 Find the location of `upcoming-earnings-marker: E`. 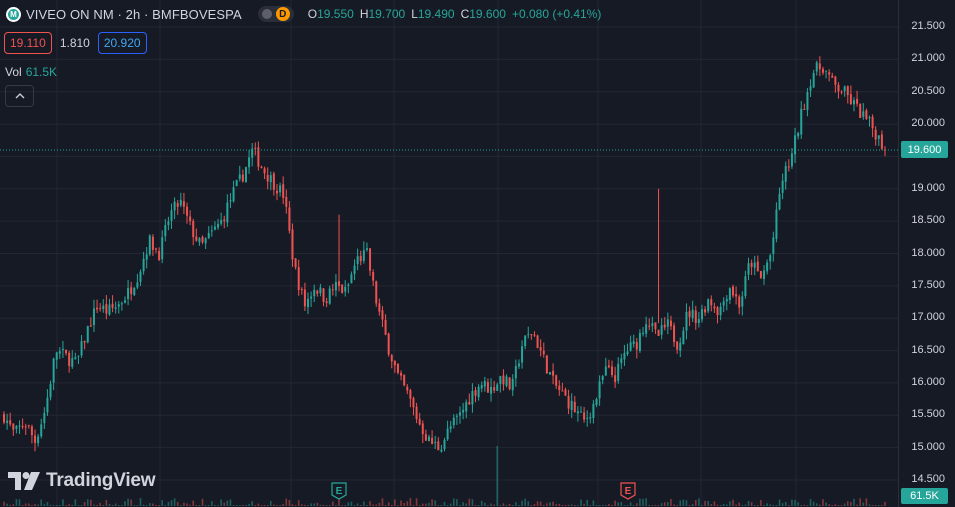

upcoming-earnings-marker: E is located at coordinates (628, 491).